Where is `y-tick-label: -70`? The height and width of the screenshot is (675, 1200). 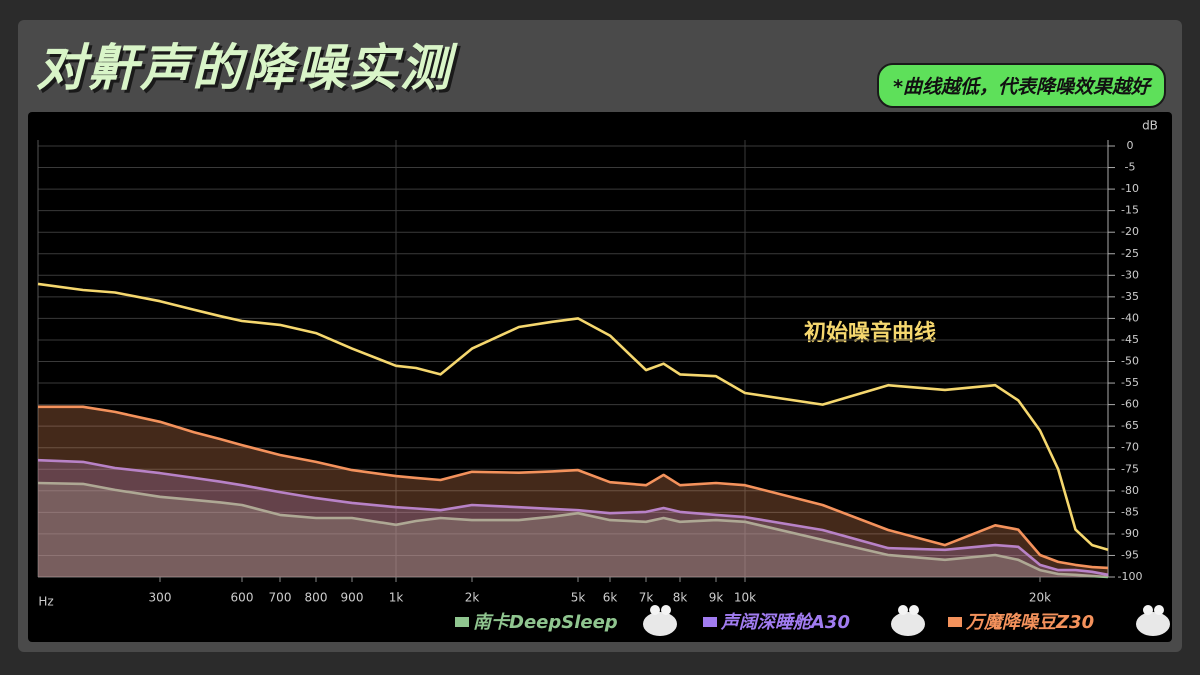
y-tick-label: -70 is located at coordinates (1130, 447).